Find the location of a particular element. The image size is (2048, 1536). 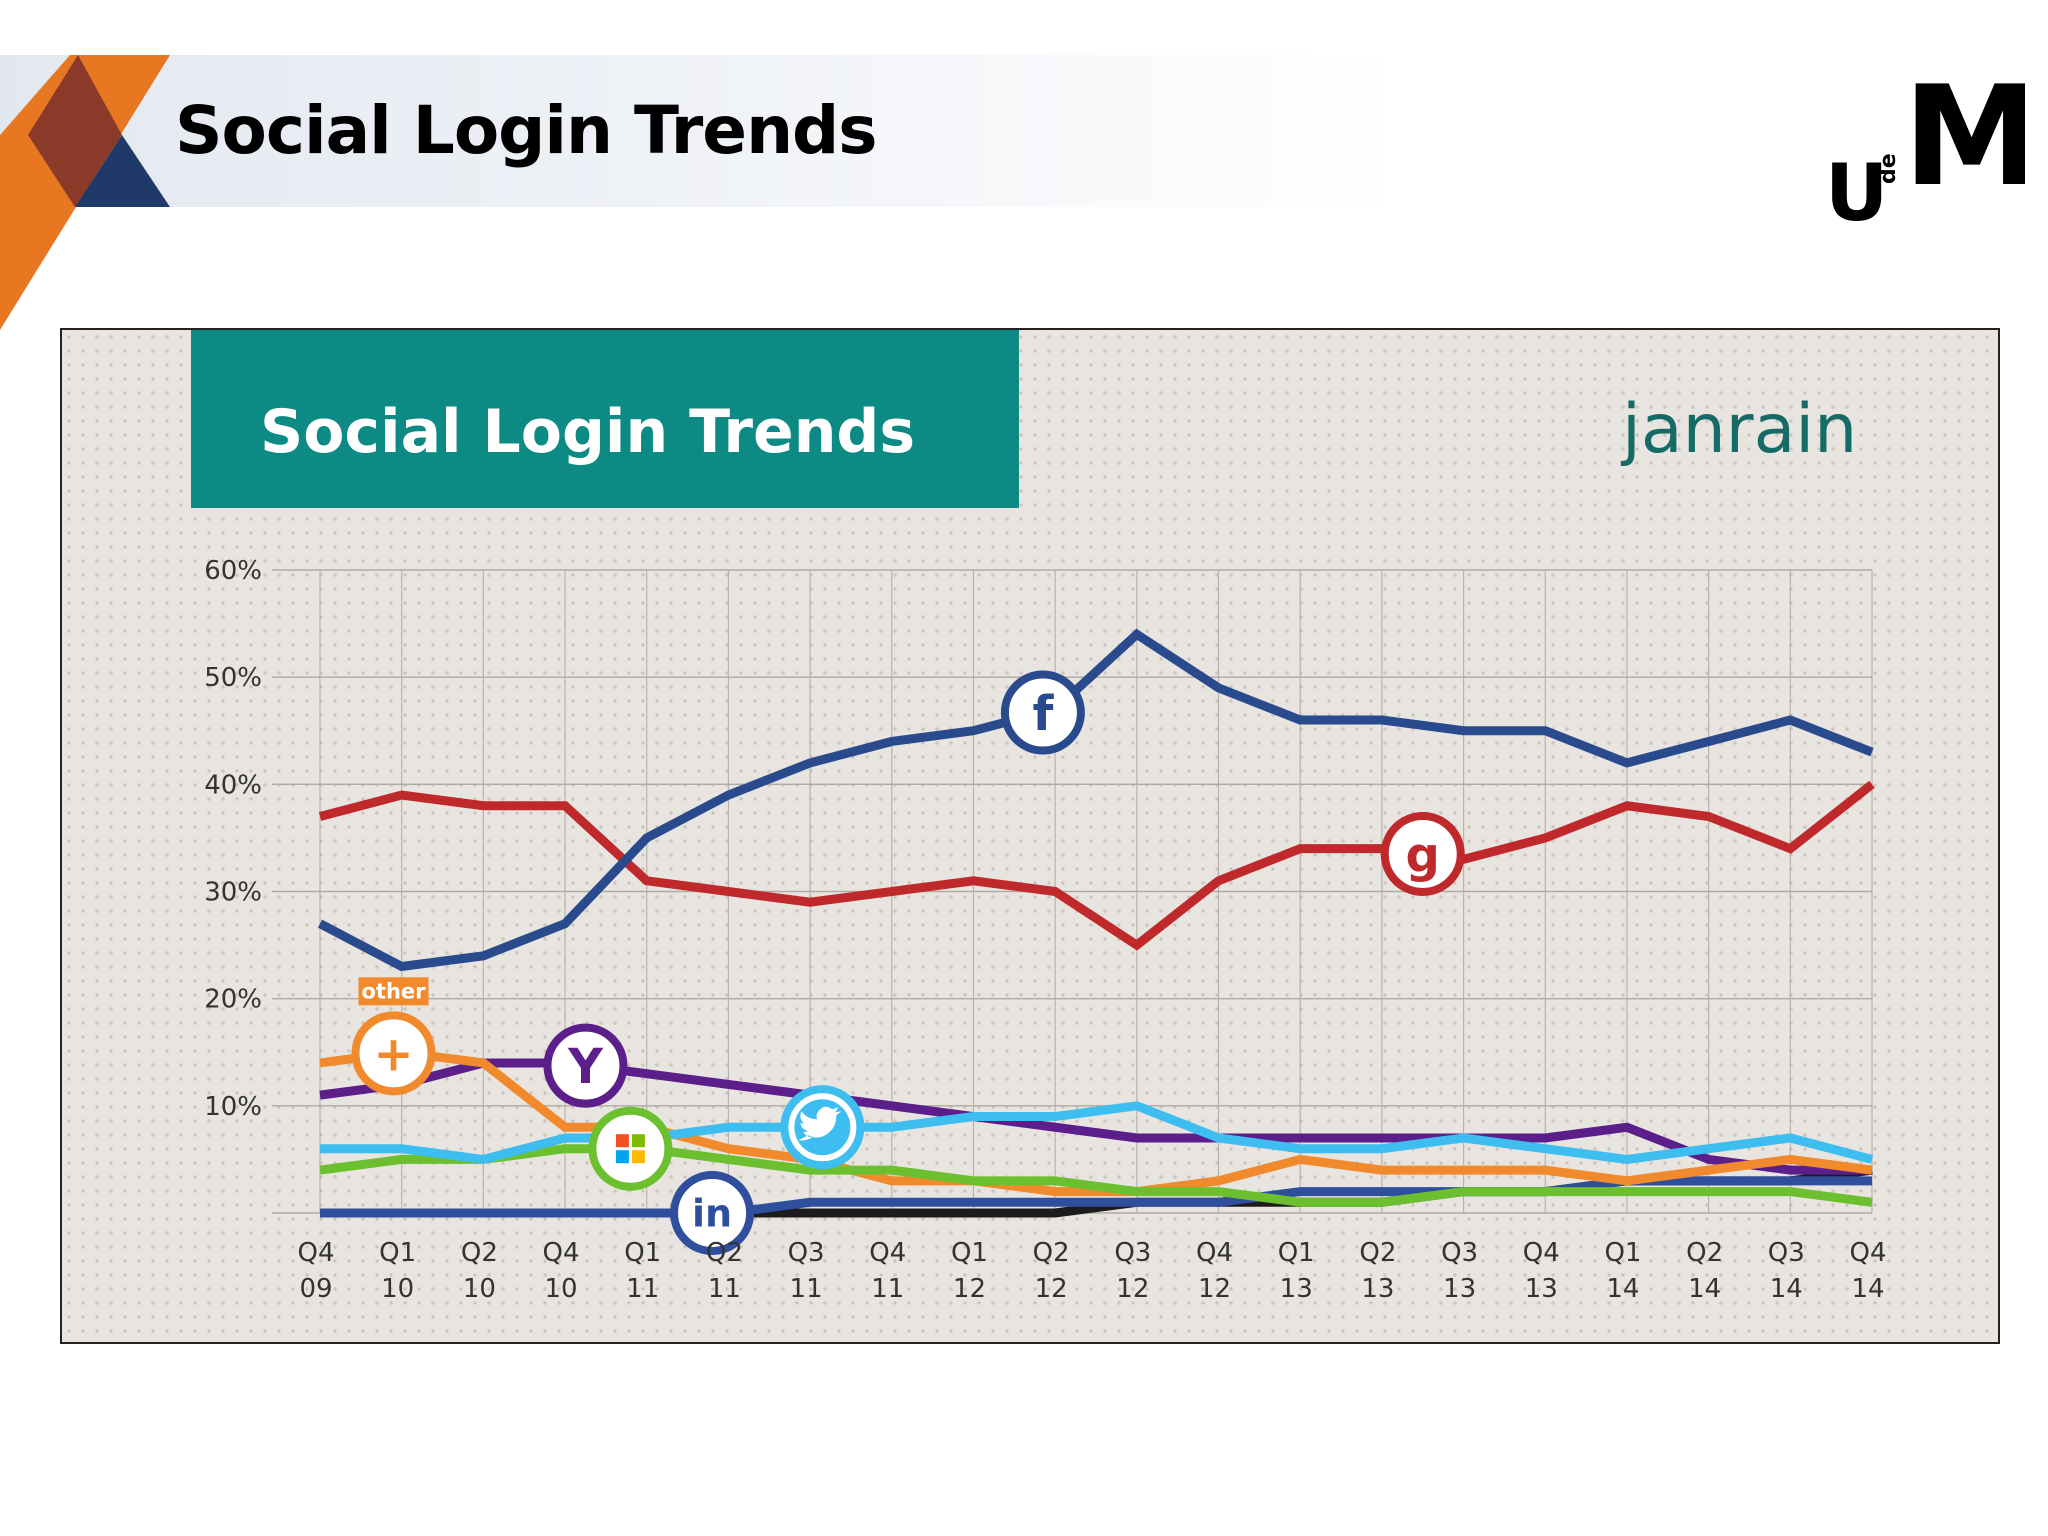

x-tick-label: Q1 14 is located at coordinates (1622, 1271).